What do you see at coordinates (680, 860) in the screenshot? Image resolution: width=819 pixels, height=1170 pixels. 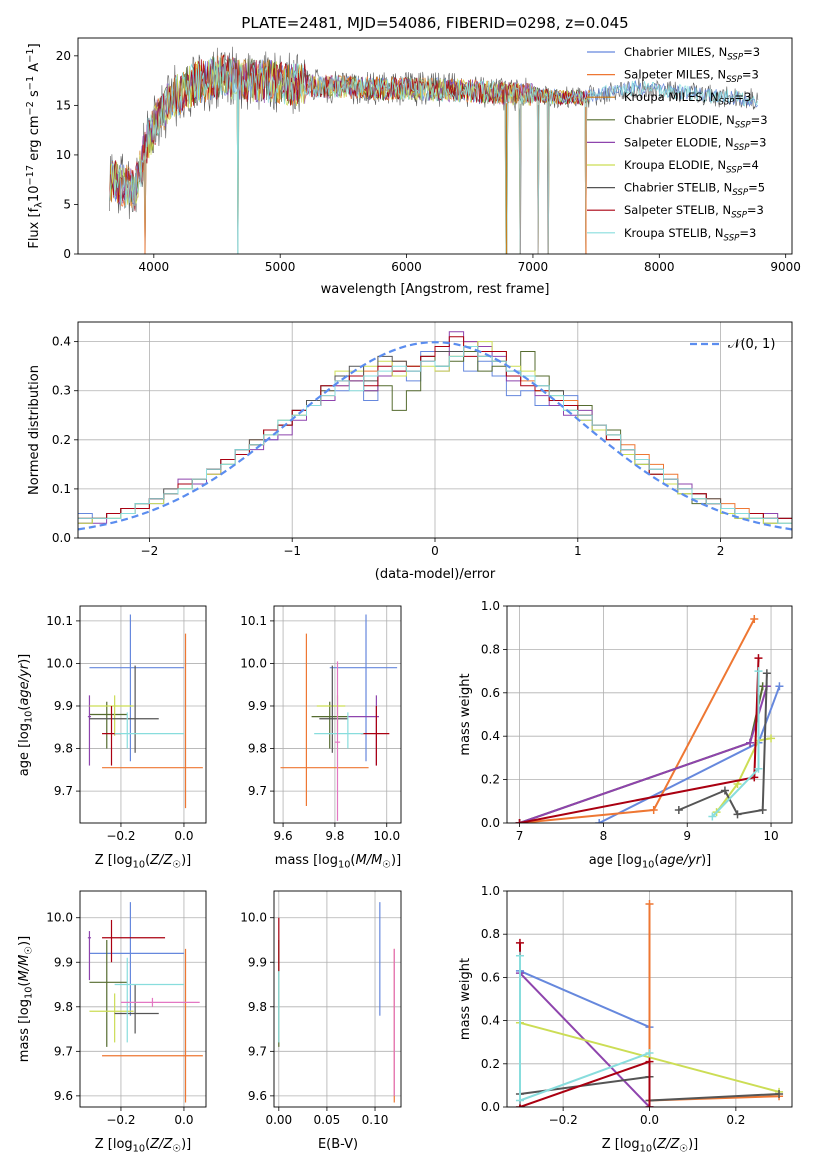 I see `age-axis-label-part: age/yr` at bounding box center [680, 860].